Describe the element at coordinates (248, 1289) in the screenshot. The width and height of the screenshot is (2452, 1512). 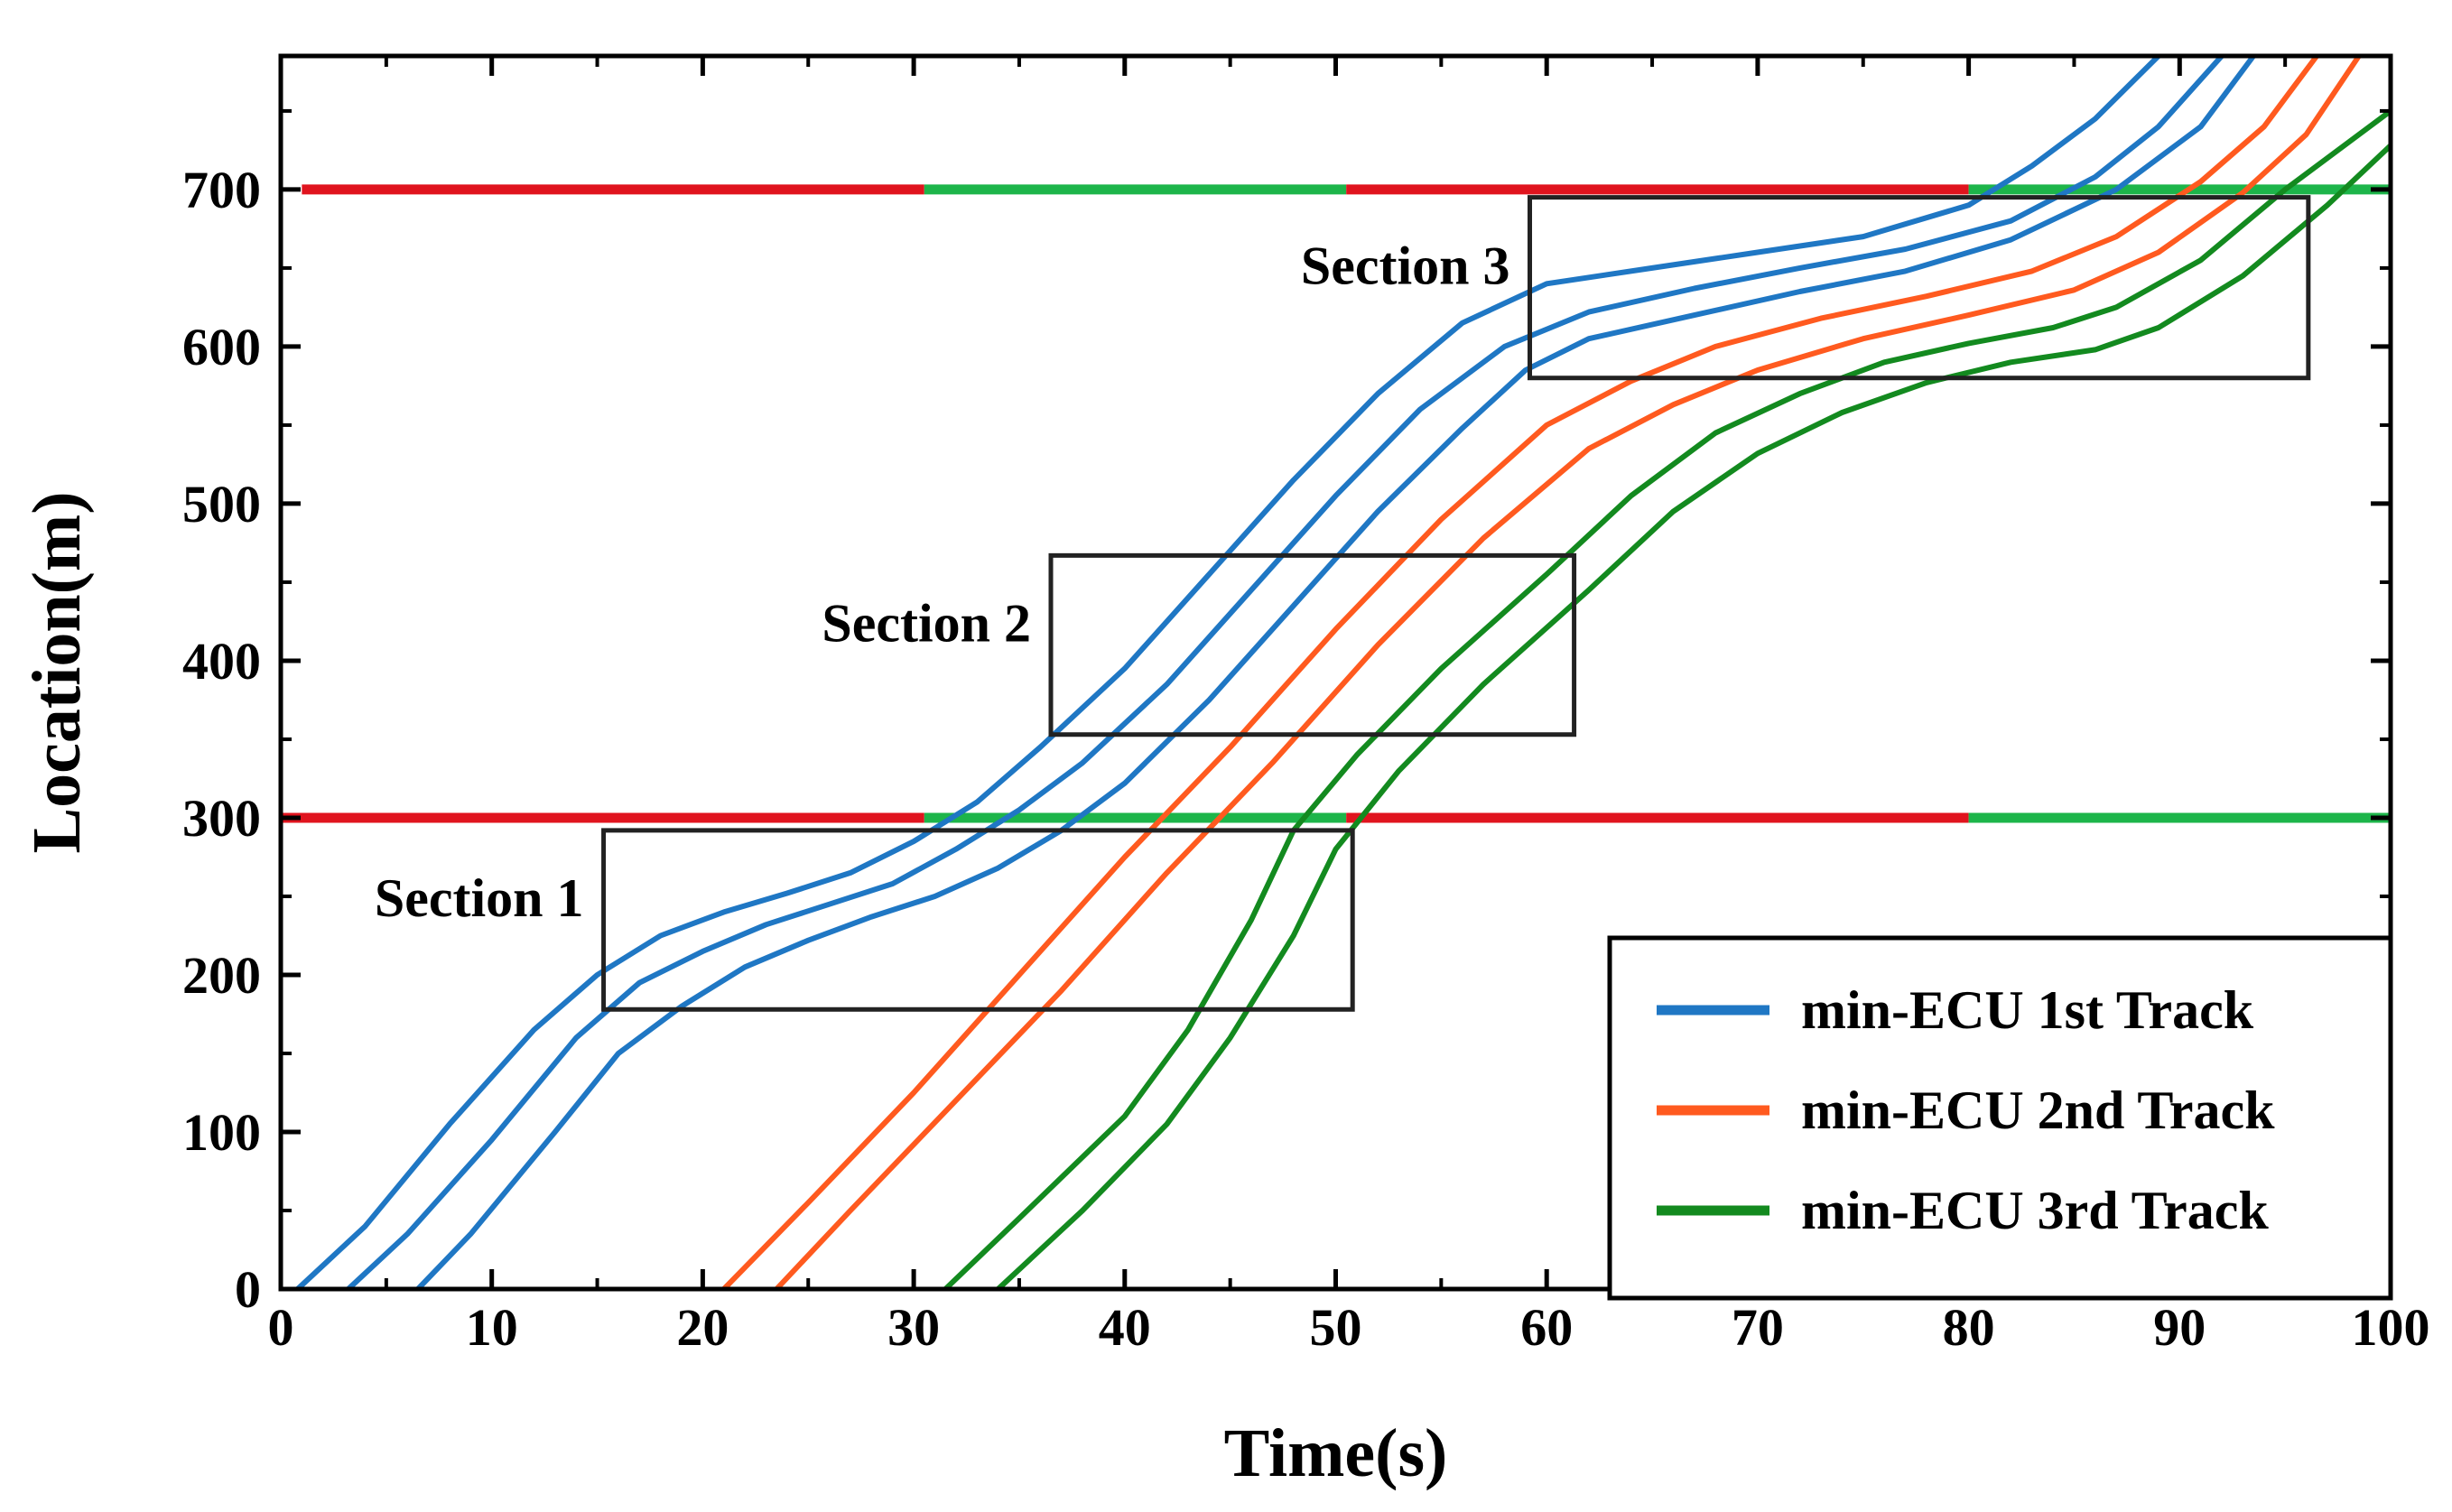
I see `y-tick-label-0: 0` at that location.